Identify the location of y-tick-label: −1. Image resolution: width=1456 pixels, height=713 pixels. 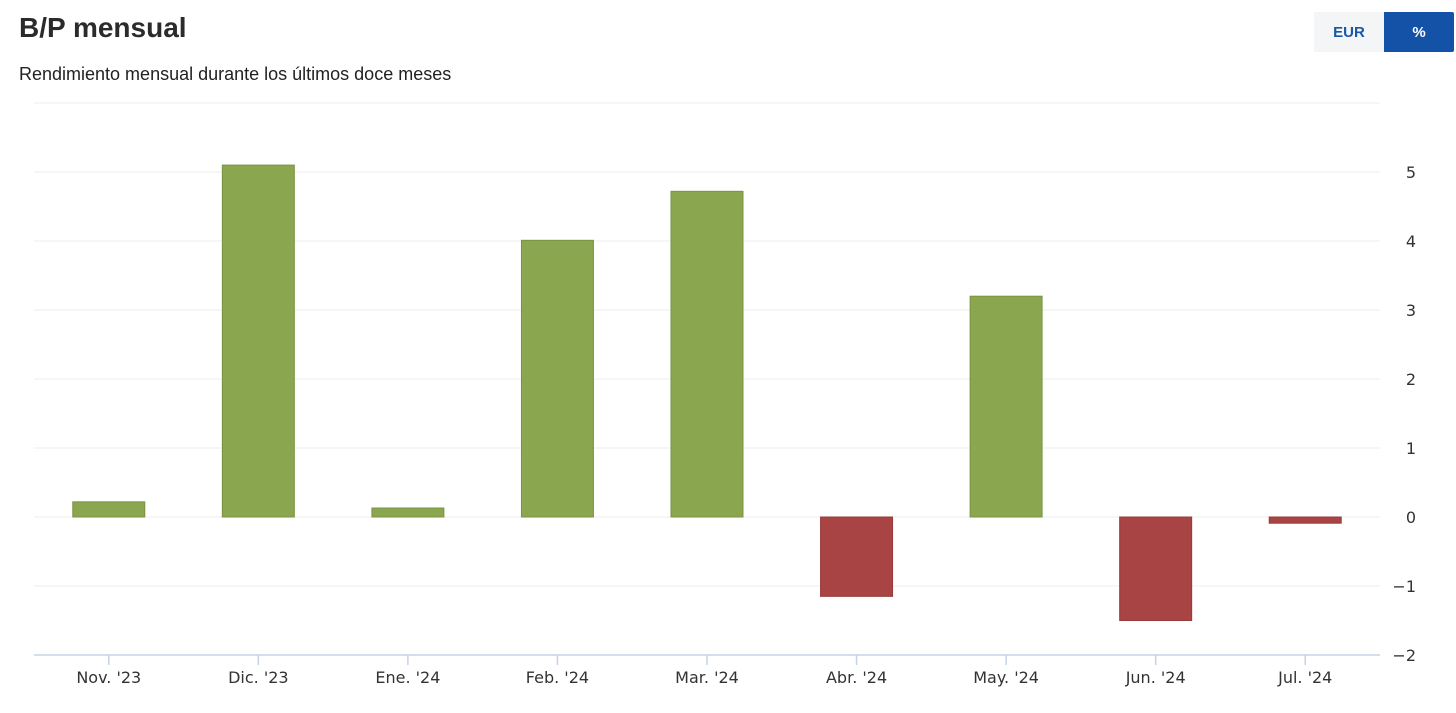
(1404, 586).